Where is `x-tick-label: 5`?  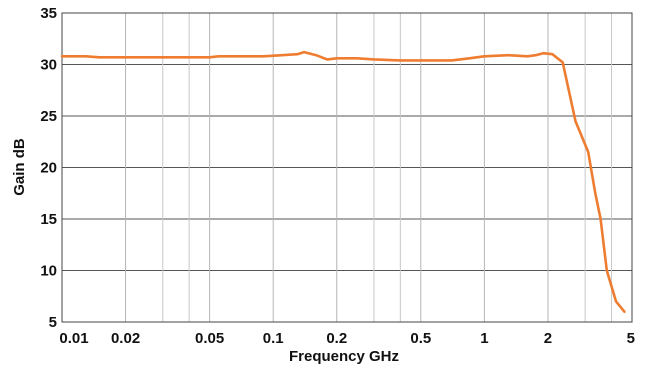
x-tick-label: 5 is located at coordinates (631, 338).